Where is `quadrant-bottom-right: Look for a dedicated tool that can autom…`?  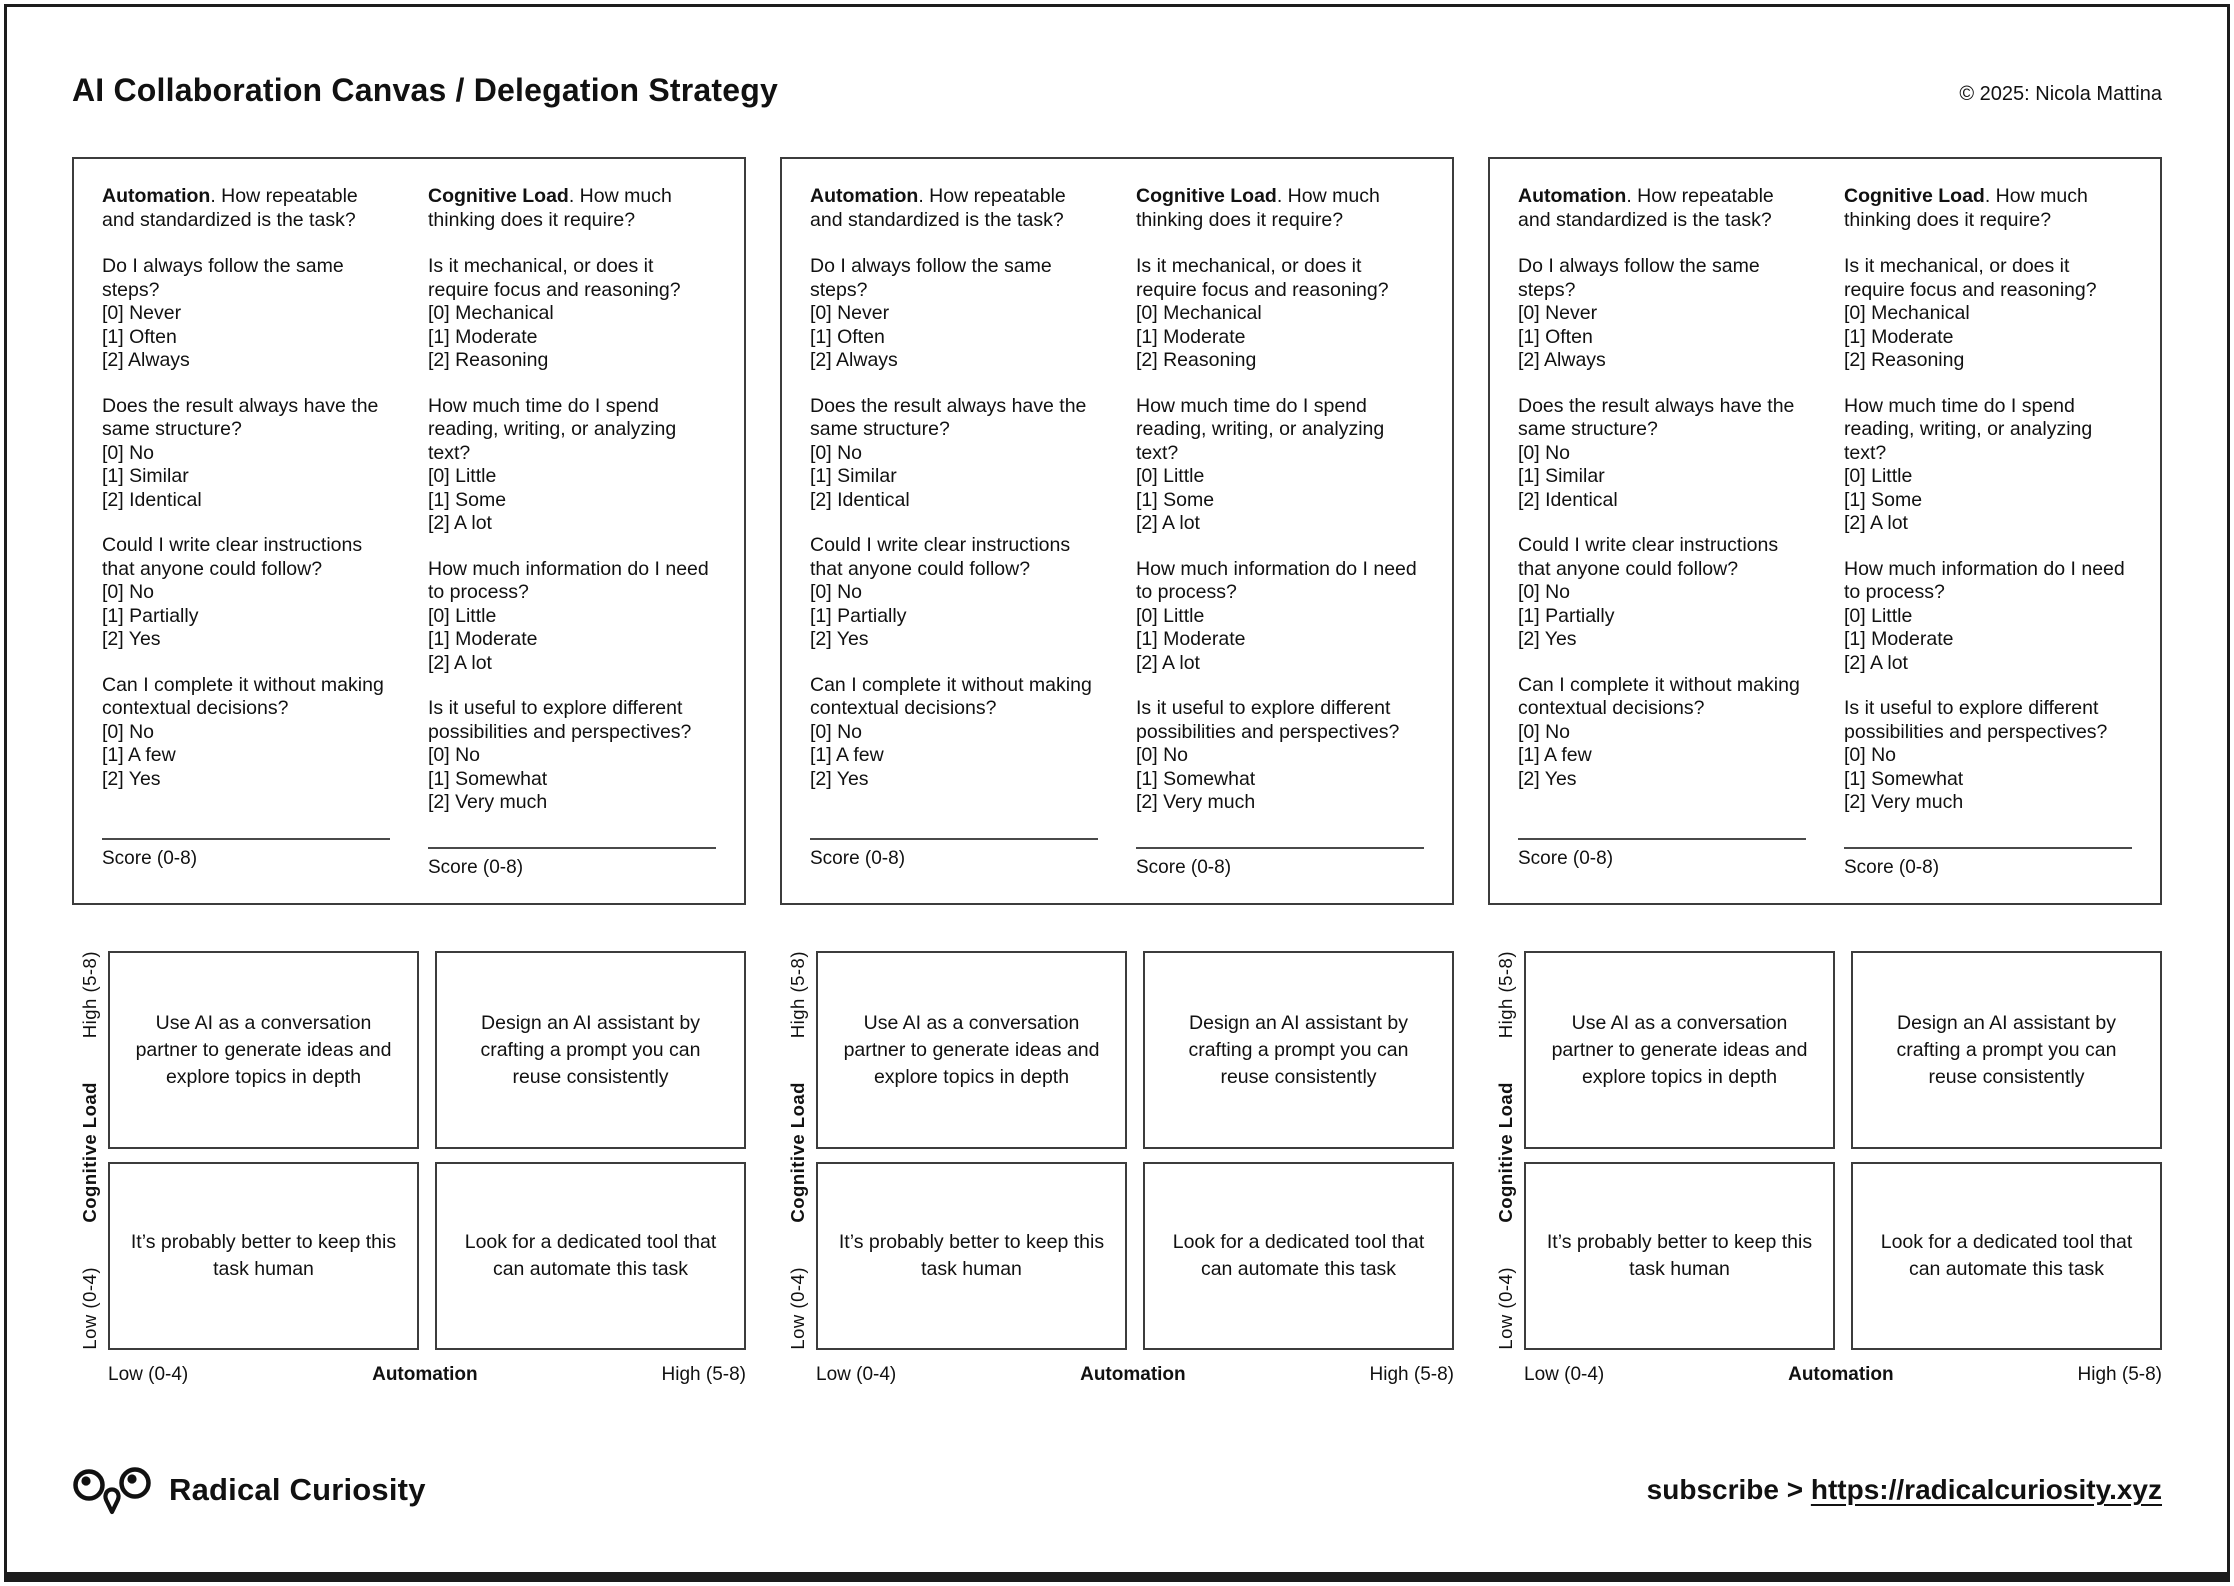 quadrant-bottom-right: Look for a dedicated tool that can autom… is located at coordinates (2006, 1256).